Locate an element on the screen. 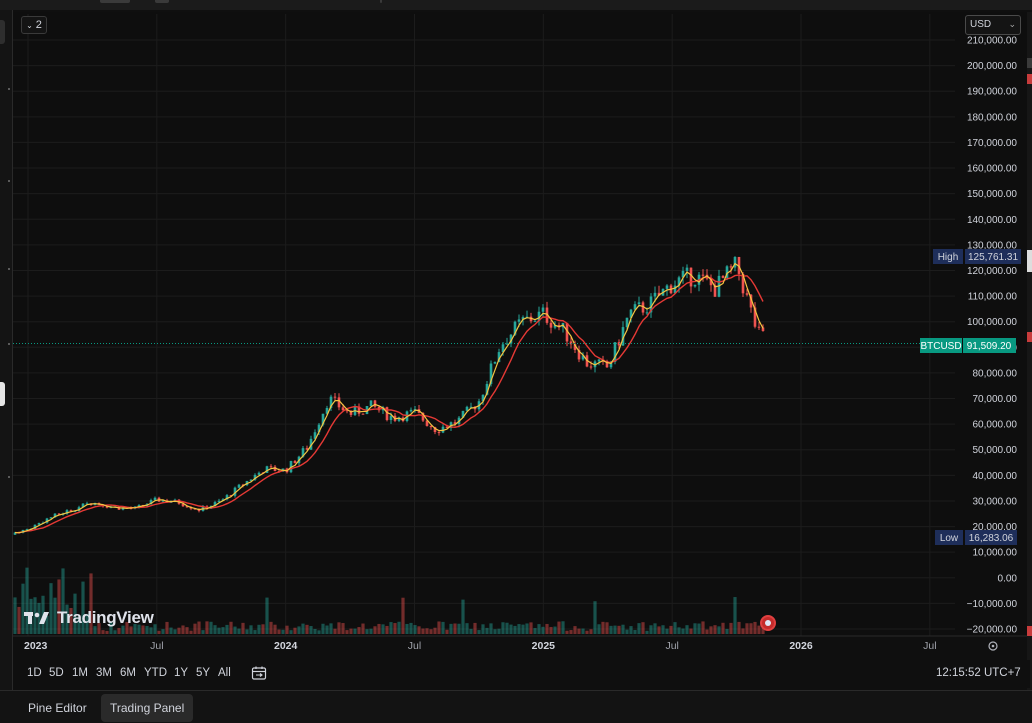  time-axis-label: 2023 is located at coordinates (36, 646).